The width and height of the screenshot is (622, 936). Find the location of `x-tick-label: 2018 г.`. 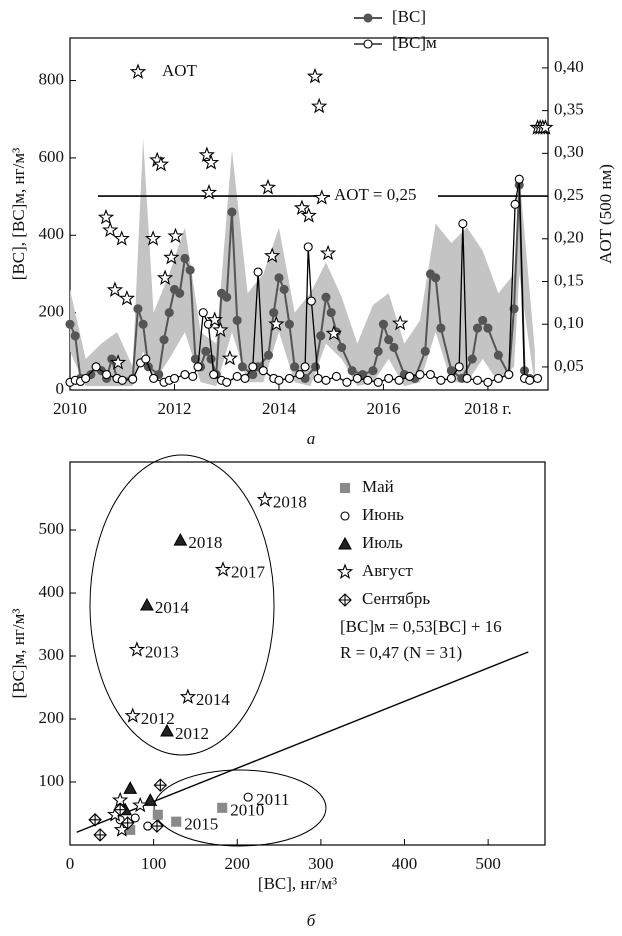

x-tick-label: 2018 г. is located at coordinates (488, 408).